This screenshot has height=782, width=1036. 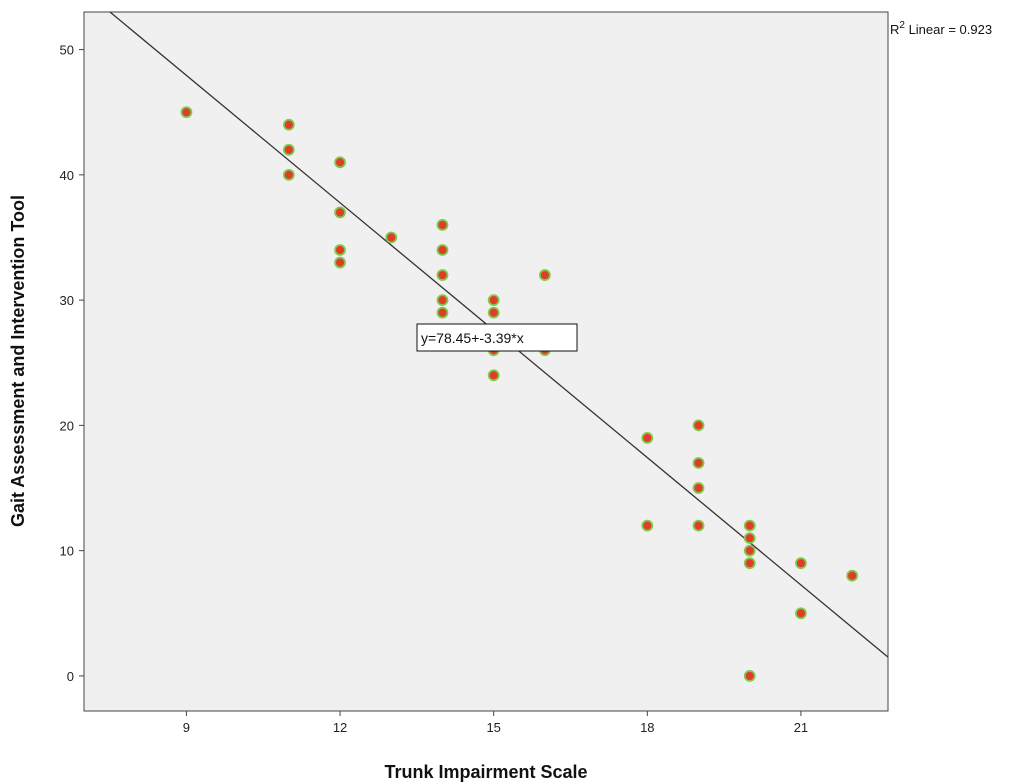 I want to click on x-tick-label: 9, so click(x=186, y=727).